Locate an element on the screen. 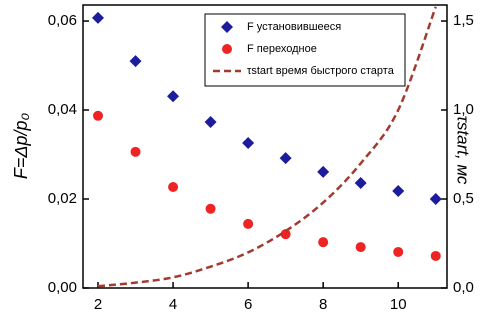 The height and width of the screenshot is (334, 493). y-tick-label: 0,04 is located at coordinates (62, 109).